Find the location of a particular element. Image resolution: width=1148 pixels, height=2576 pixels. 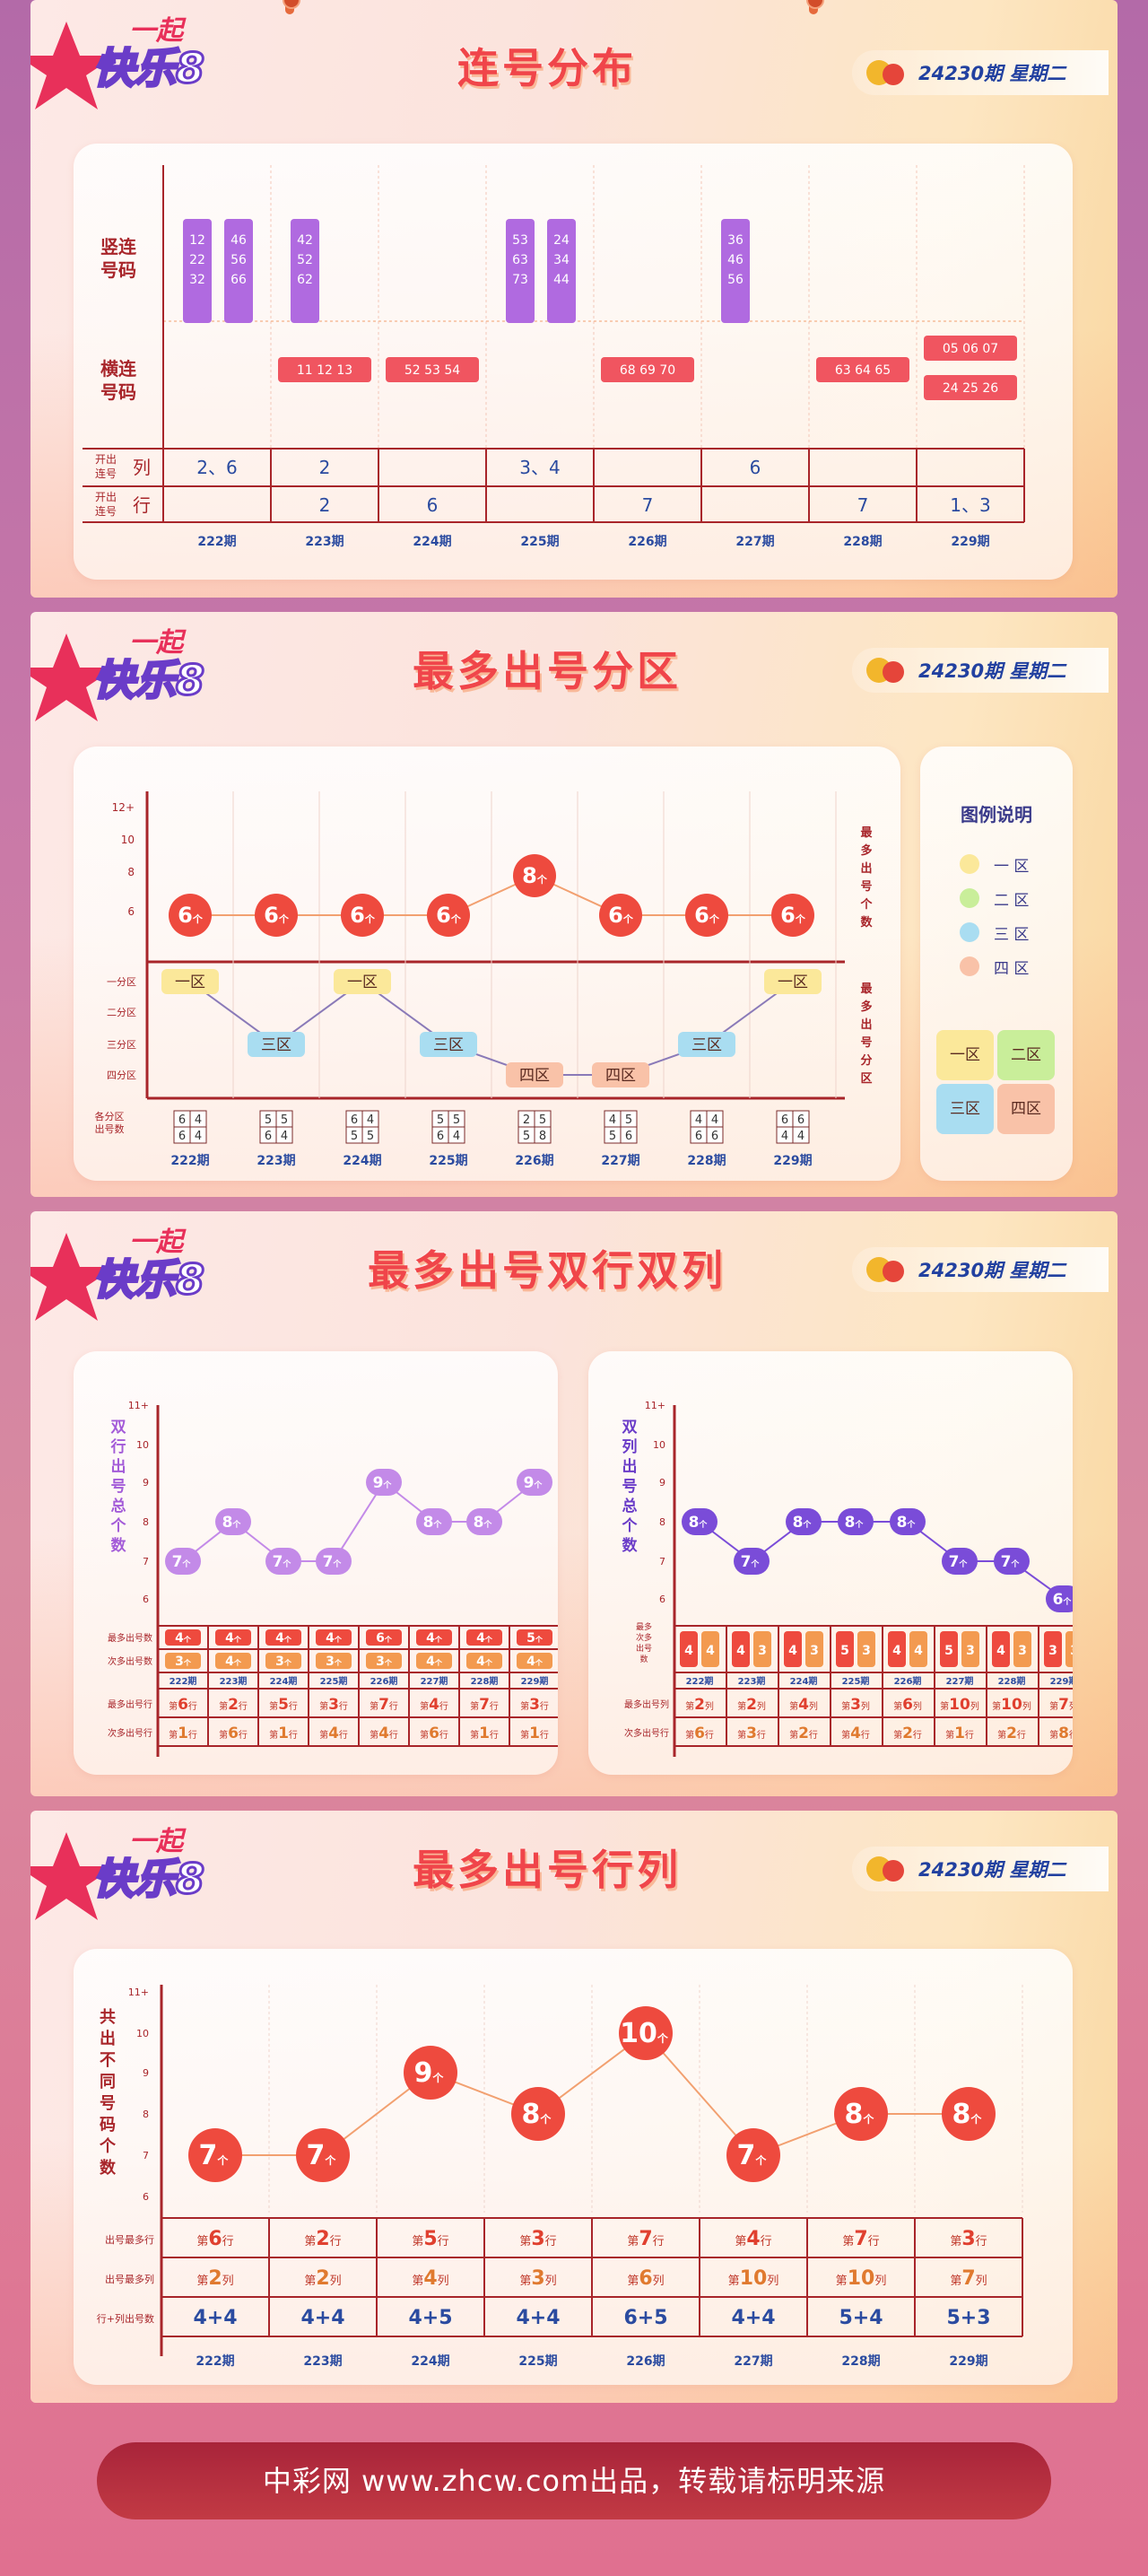

zone-axis-label: 一分区 is located at coordinates (121, 982).